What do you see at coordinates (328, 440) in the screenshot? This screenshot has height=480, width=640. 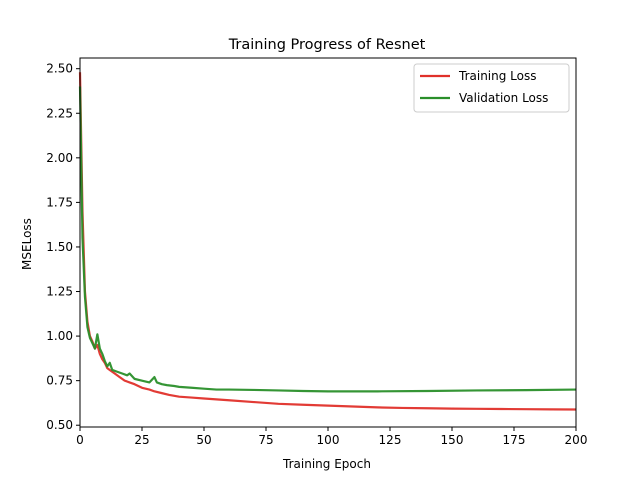 I see `x-tick-label: 100` at bounding box center [328, 440].